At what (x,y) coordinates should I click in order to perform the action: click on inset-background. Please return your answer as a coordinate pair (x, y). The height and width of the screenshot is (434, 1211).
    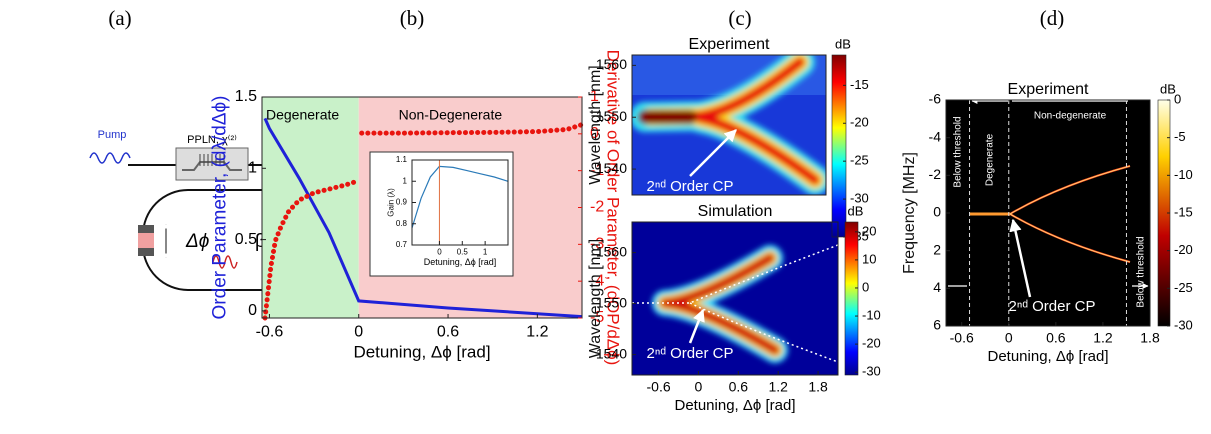
    Looking at the image, I should click on (441, 214).